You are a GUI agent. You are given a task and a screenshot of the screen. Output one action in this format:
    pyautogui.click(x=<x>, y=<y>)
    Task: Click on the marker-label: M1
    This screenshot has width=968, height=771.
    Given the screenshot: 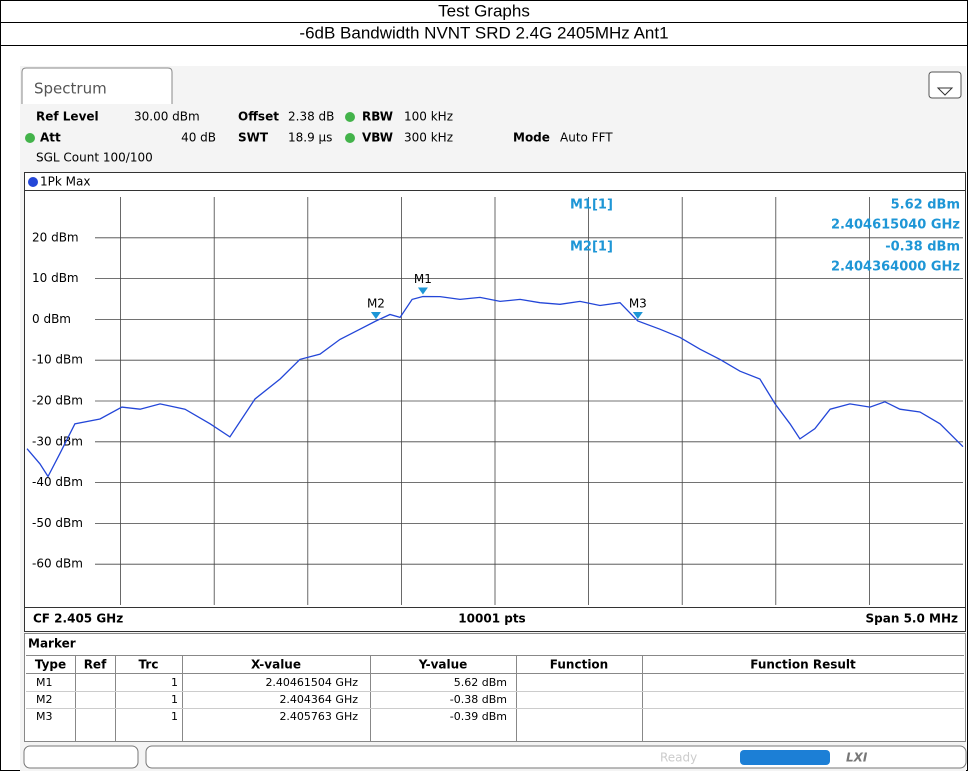 What is the action you would take?
    pyautogui.click(x=423, y=279)
    